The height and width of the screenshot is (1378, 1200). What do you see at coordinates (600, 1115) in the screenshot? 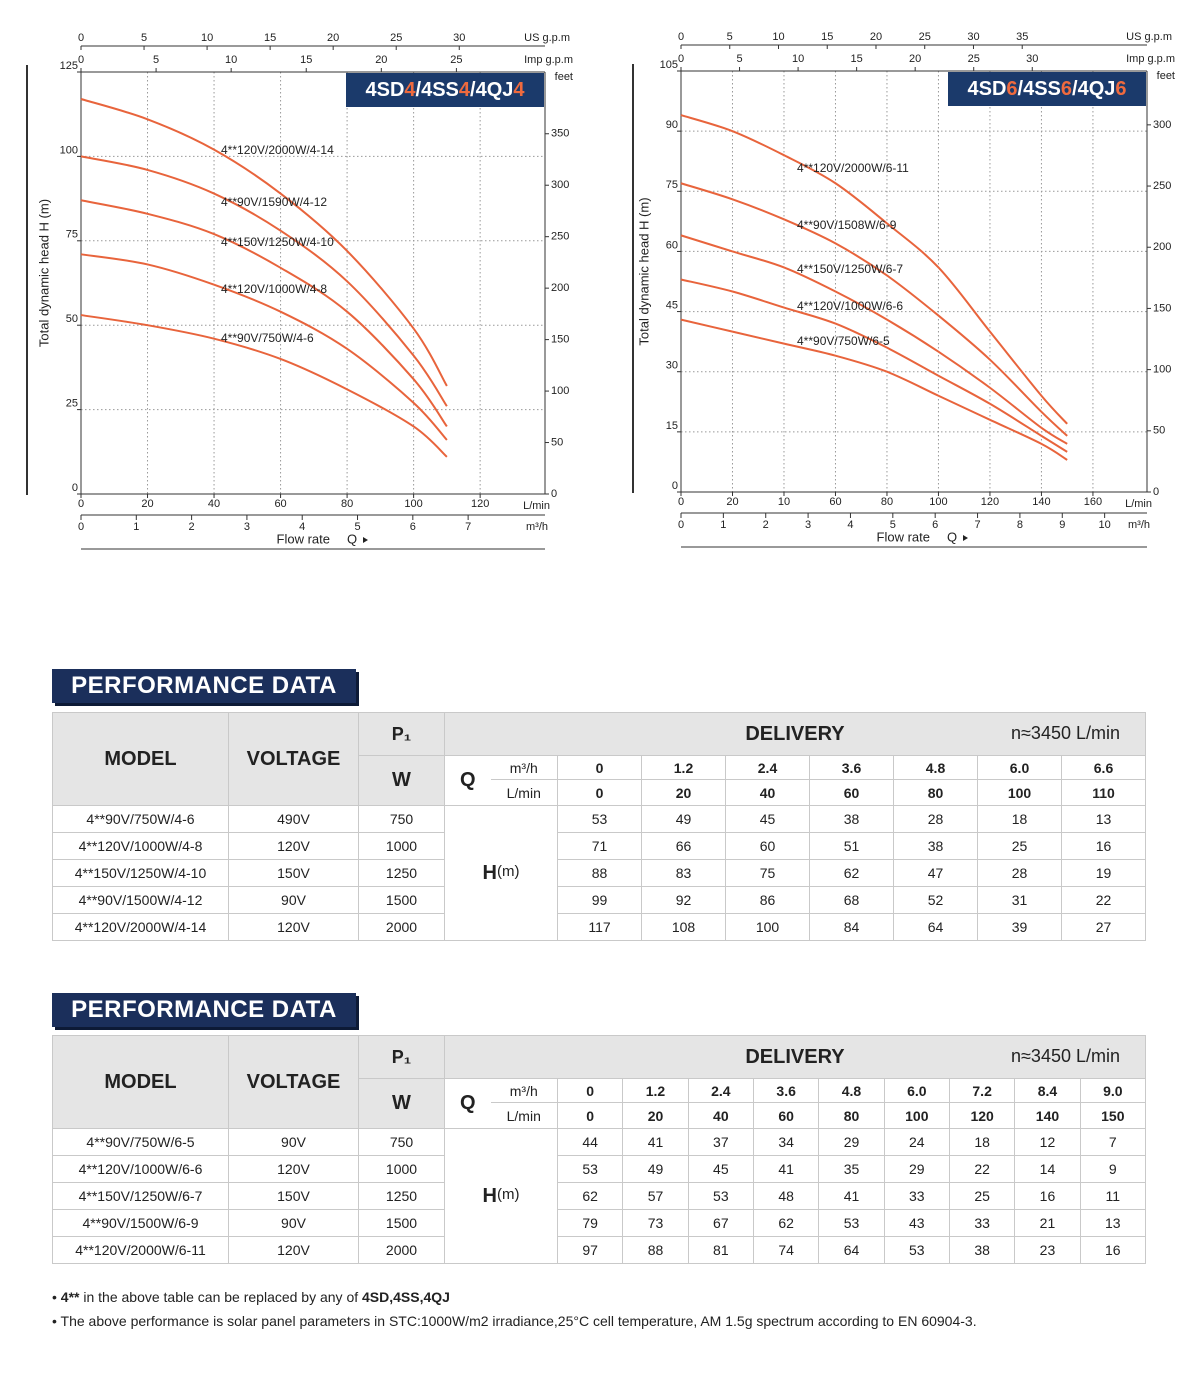
I see `q-row: L/min 0 20 40 60 80 100 120 140 150` at bounding box center [600, 1115].